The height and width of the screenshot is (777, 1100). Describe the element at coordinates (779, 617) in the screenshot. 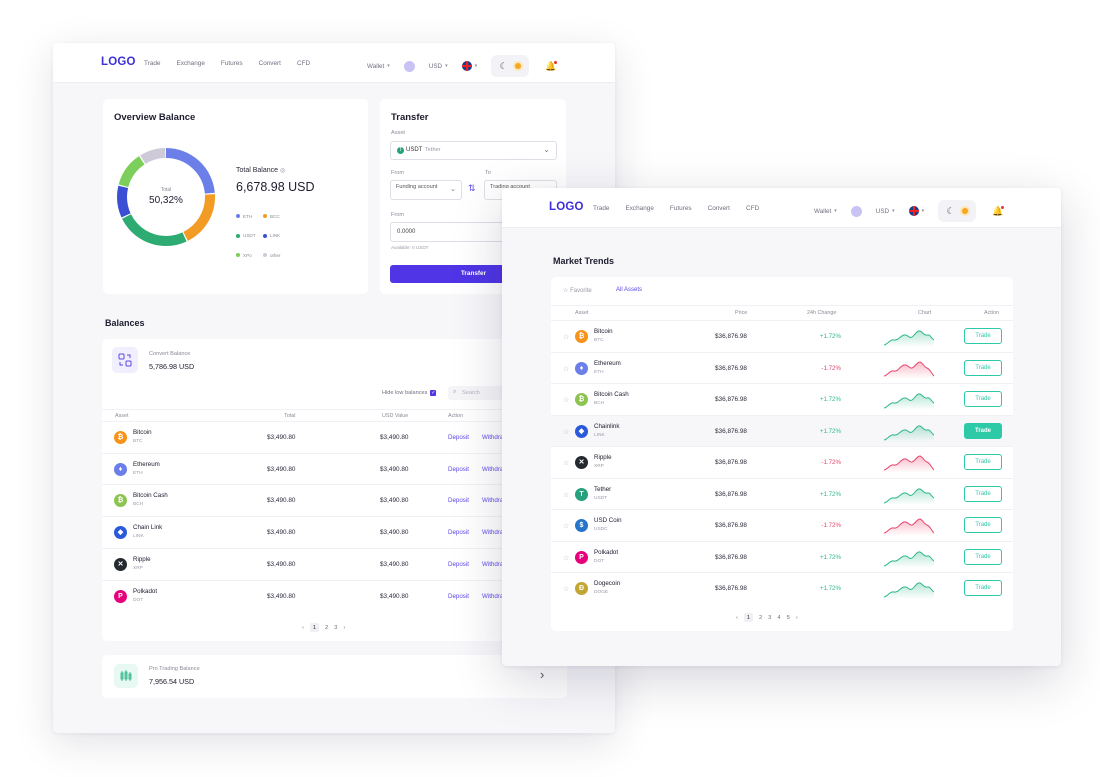

I see `page-4: 4` at that location.